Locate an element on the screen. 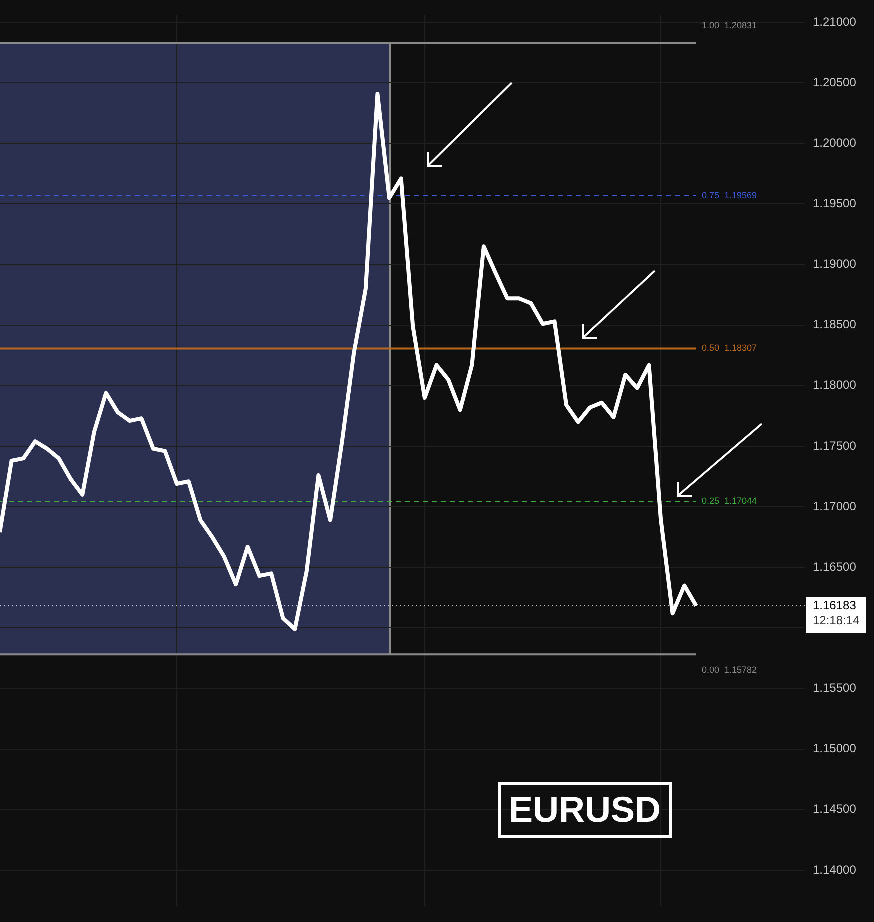 This screenshot has width=874, height=922. y-tick-label: 1.20500 is located at coordinates (835, 82).